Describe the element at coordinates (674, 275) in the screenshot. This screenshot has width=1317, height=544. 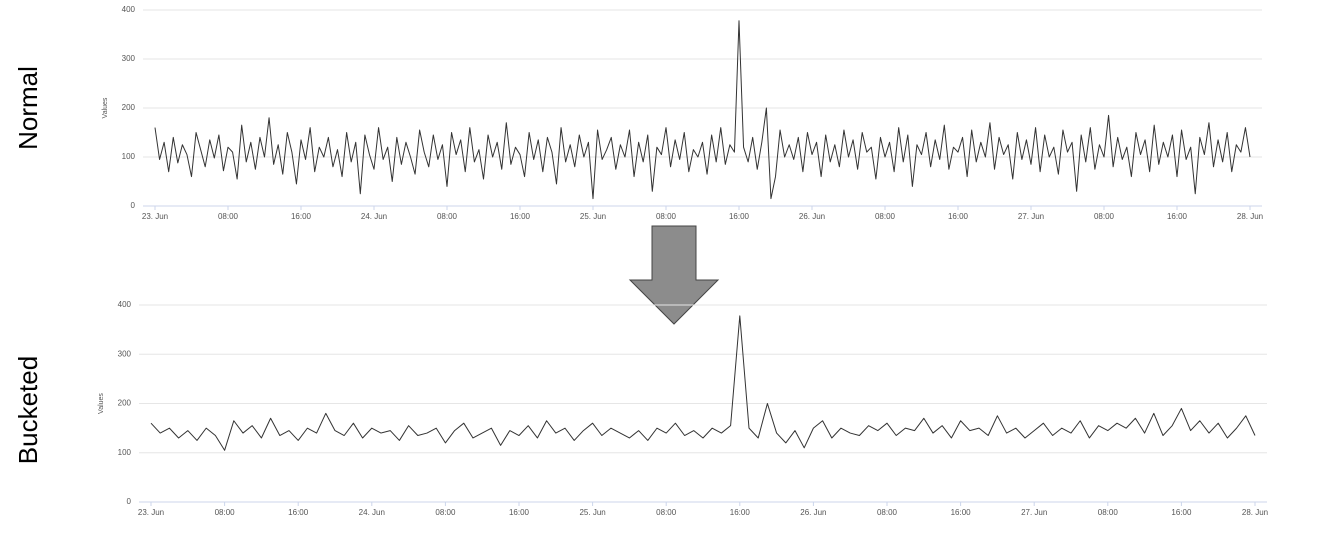
I see `arrow` at that location.